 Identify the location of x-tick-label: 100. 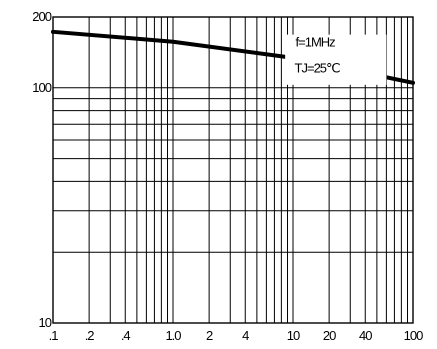
(413, 335).